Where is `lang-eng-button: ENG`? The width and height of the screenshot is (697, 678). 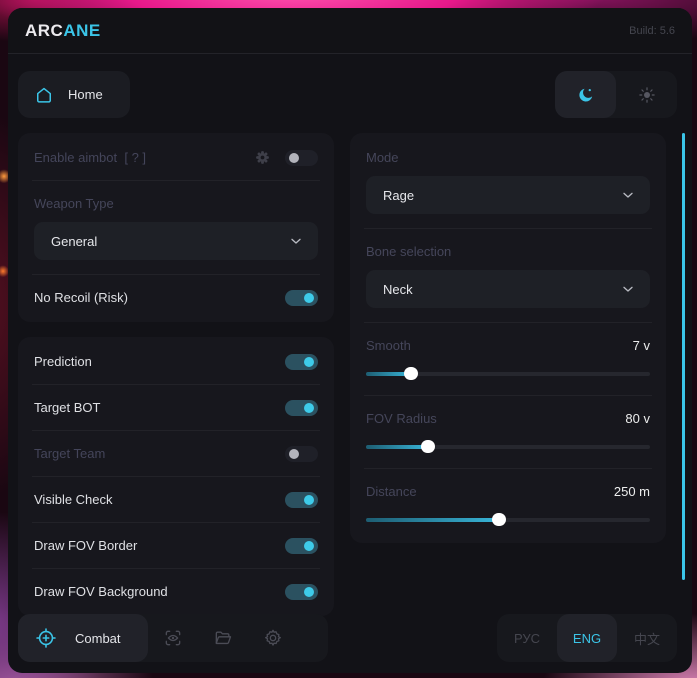
lang-eng-button: ENG is located at coordinates (587, 638).